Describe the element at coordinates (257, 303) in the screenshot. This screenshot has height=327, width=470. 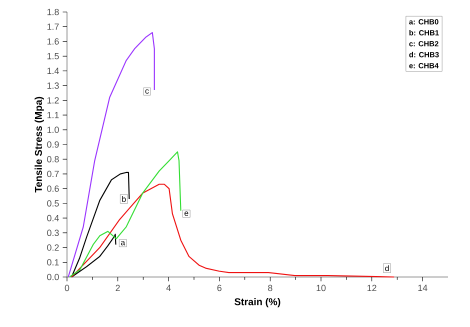
I see `x-axis-title: Strain (%)` at that location.